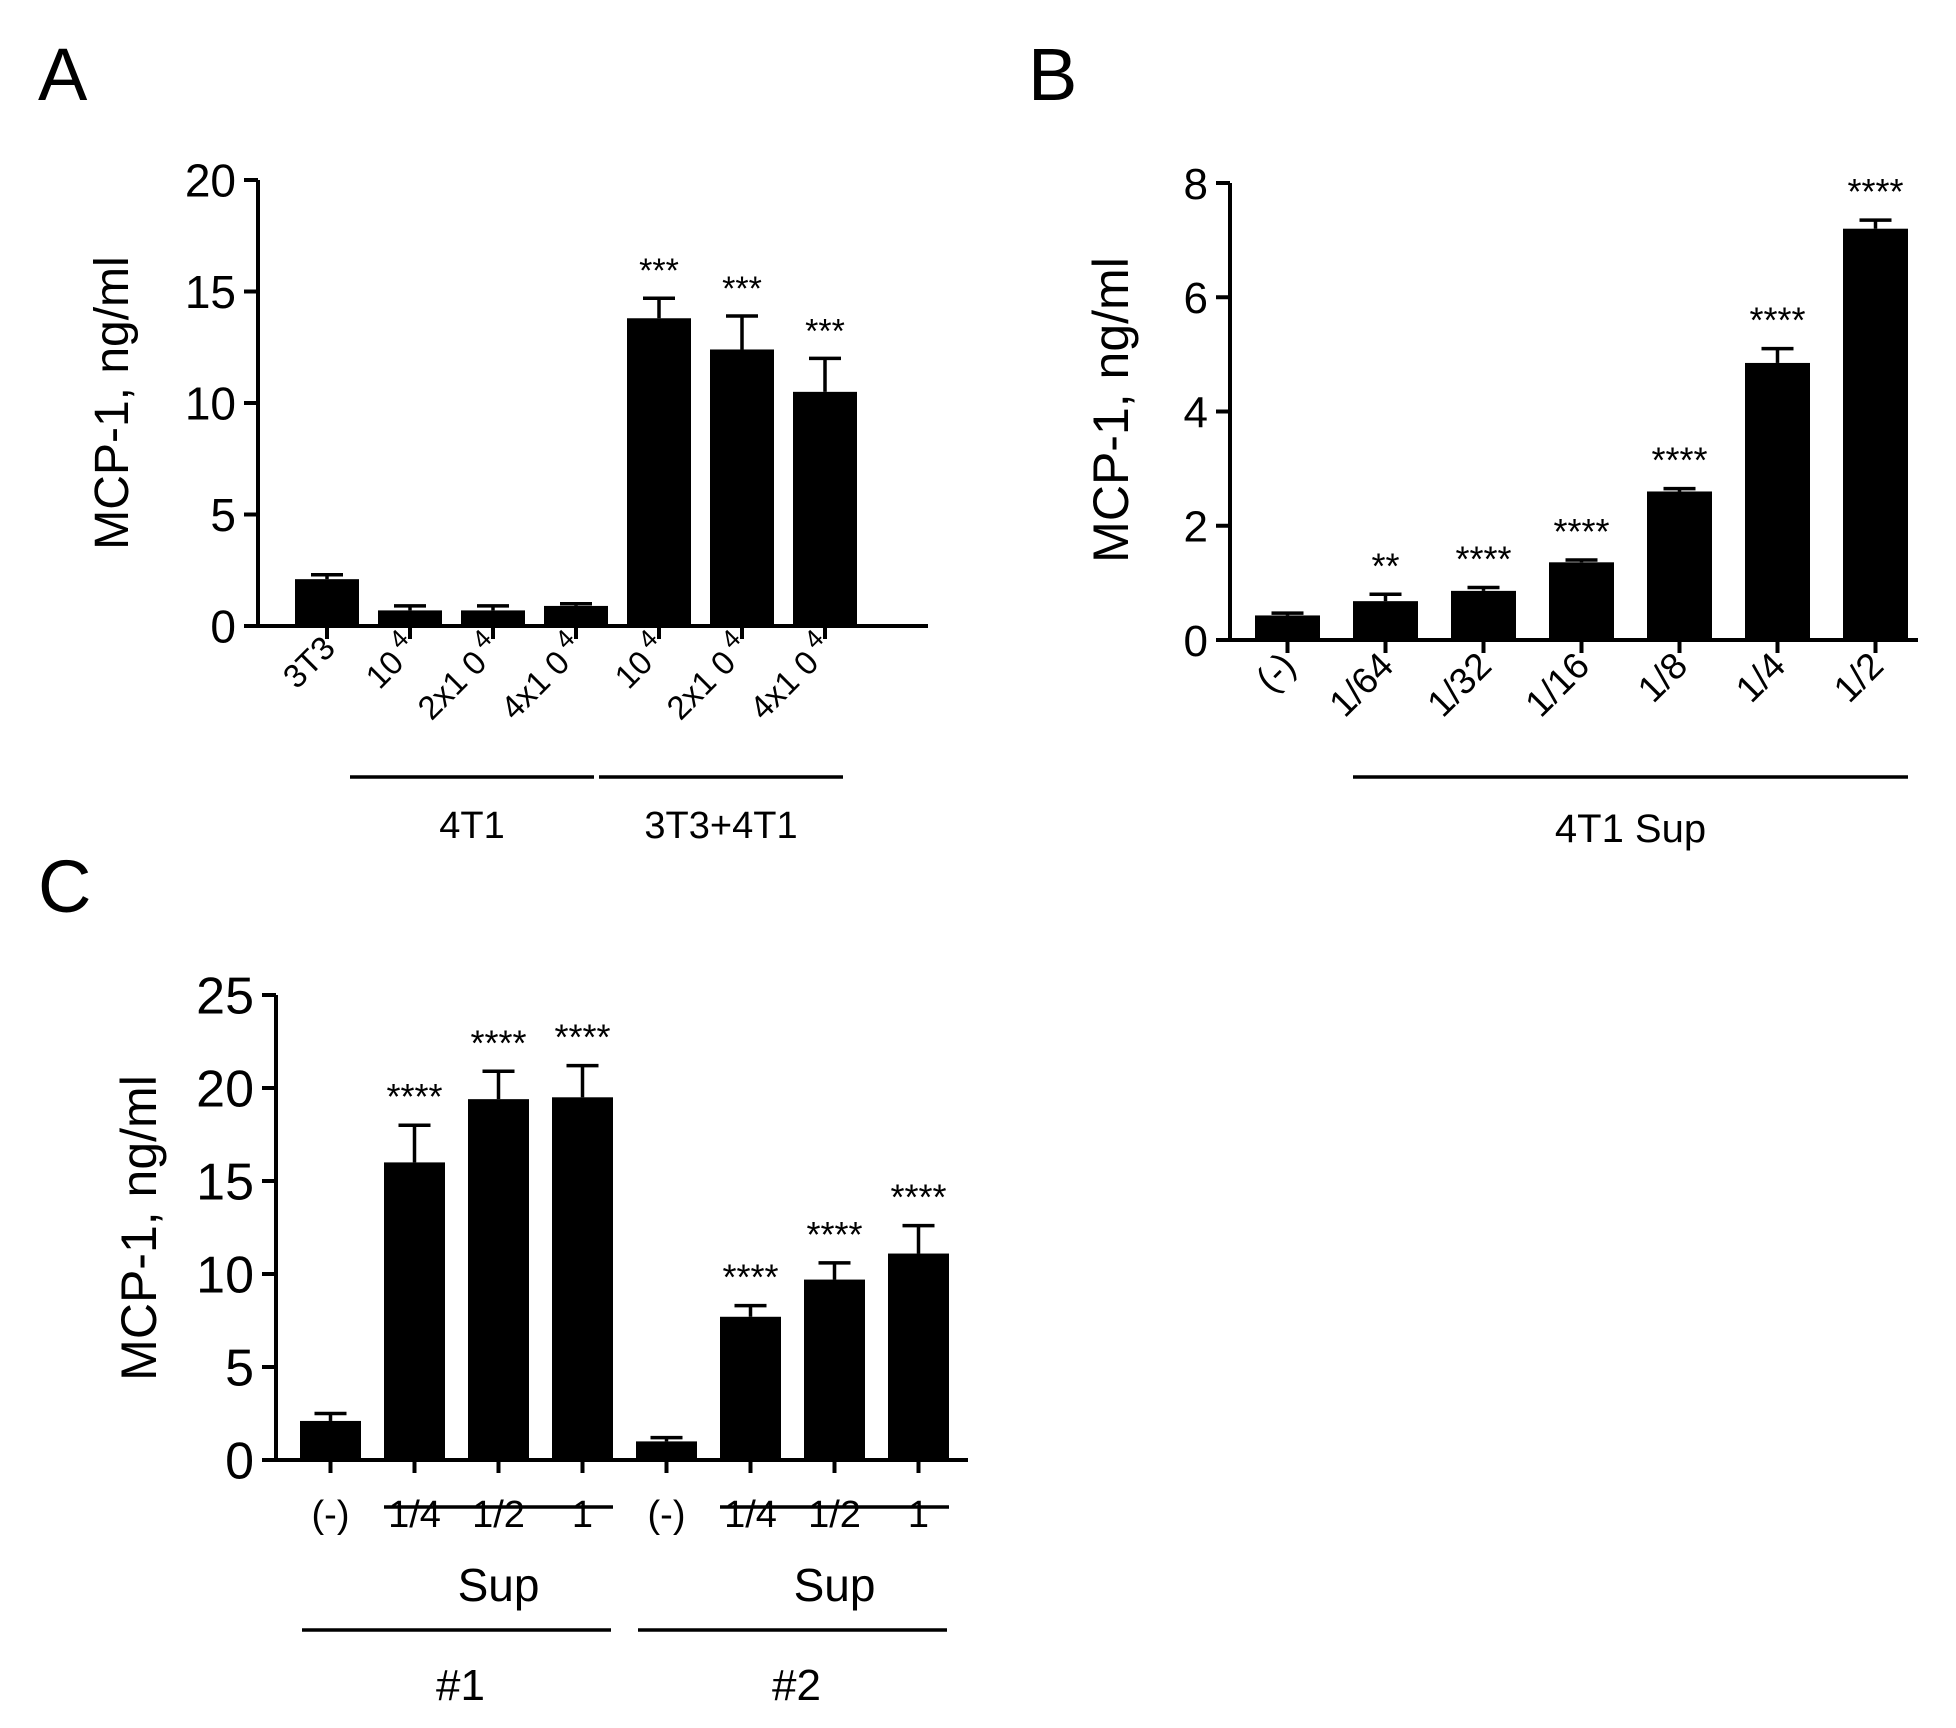 The height and width of the screenshot is (1728, 1956). I want to click on y-tick-label-b: 0, so click(1196, 641).